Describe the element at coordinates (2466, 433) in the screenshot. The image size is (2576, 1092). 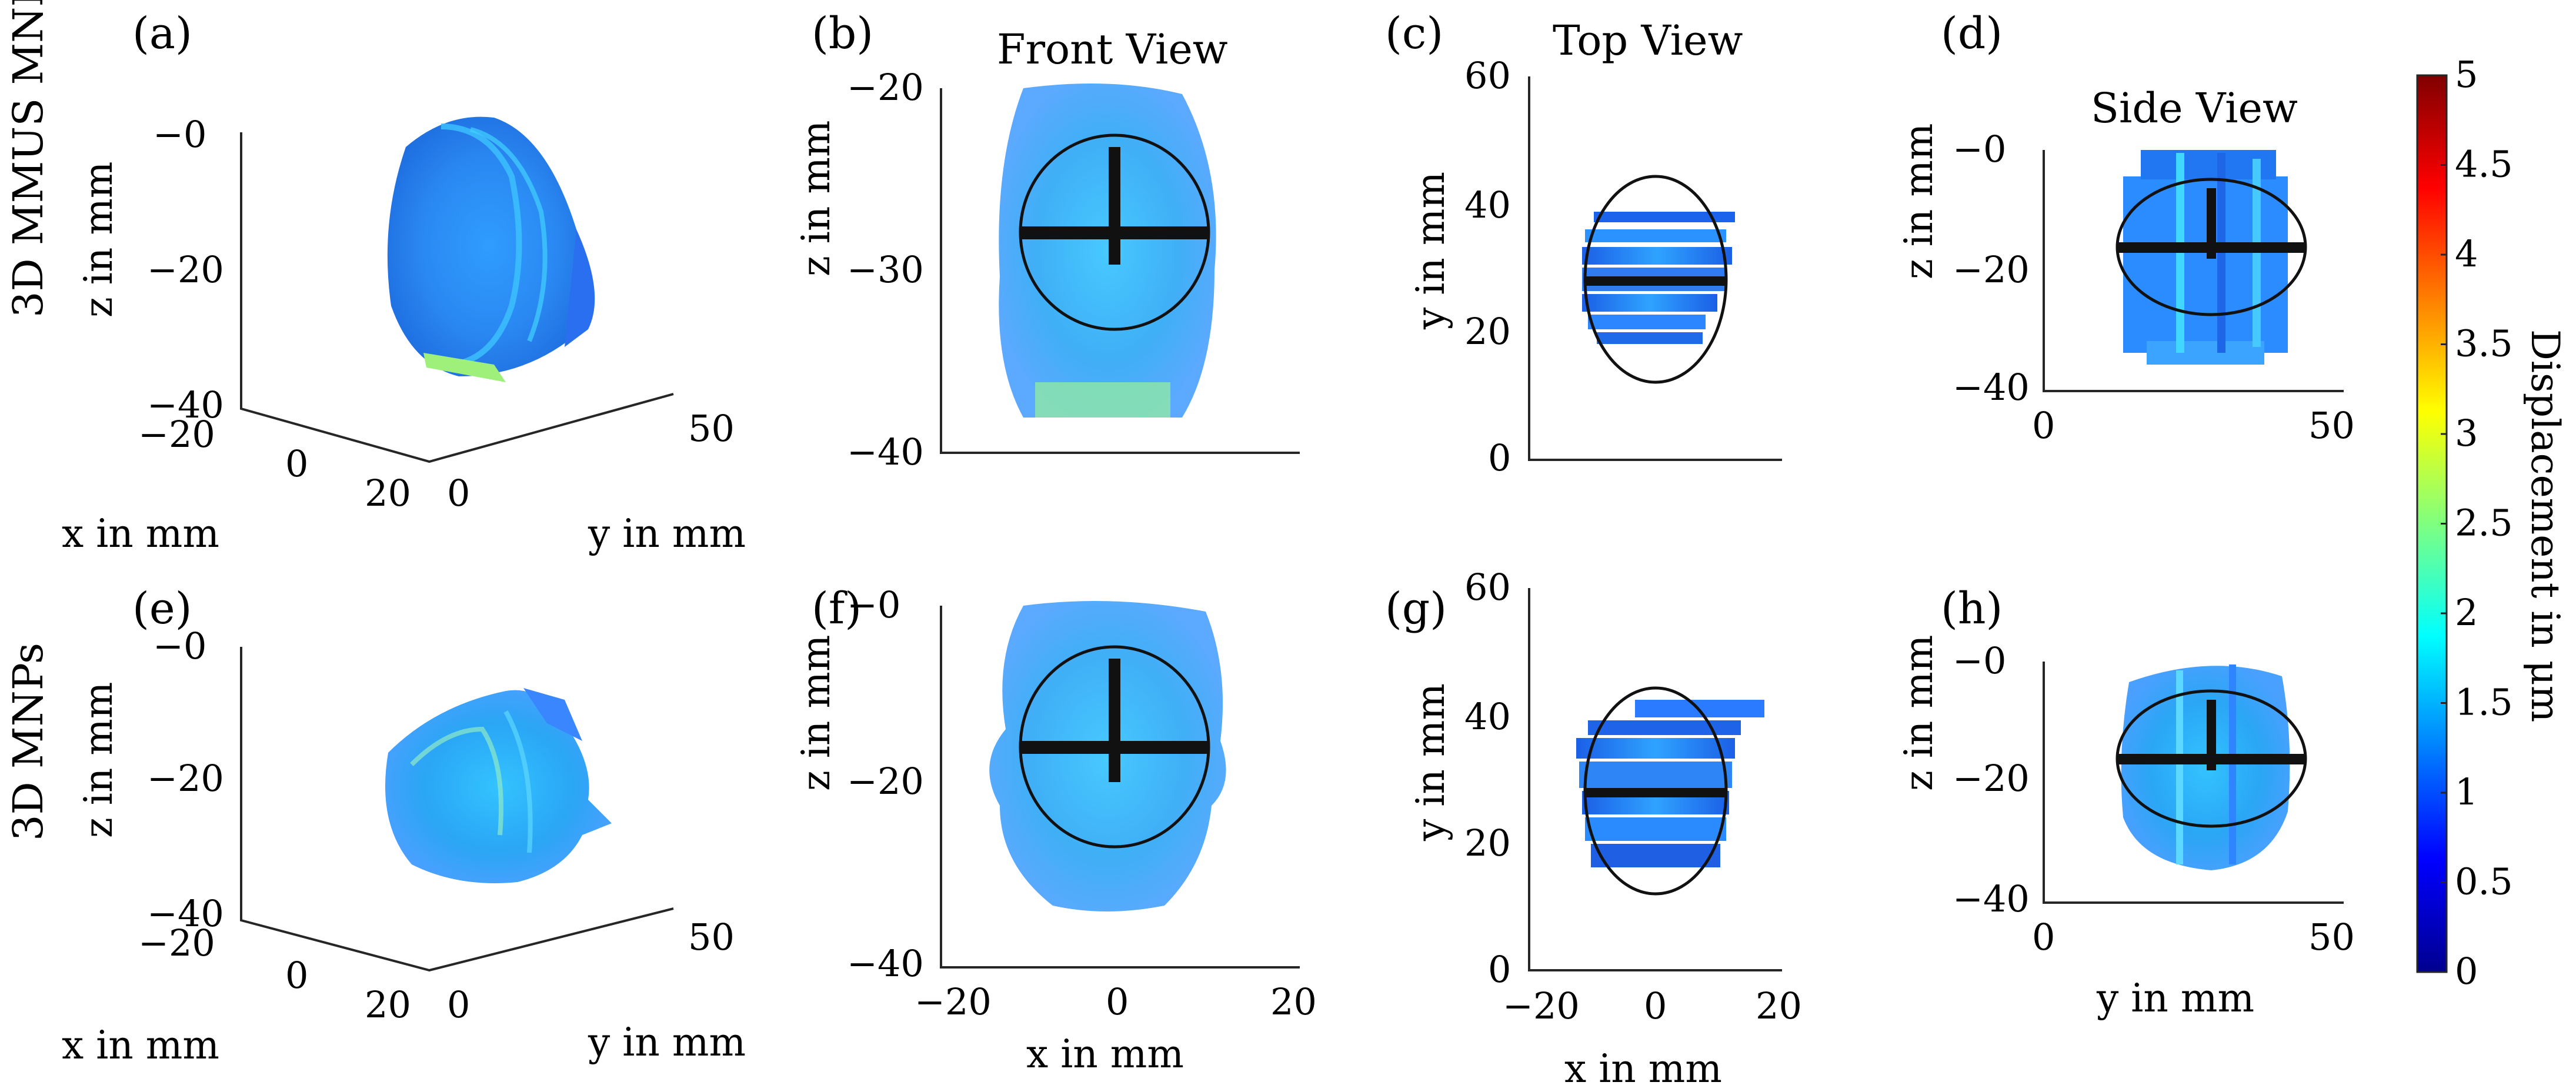
I see `colorbar-tick-label: 3` at that location.